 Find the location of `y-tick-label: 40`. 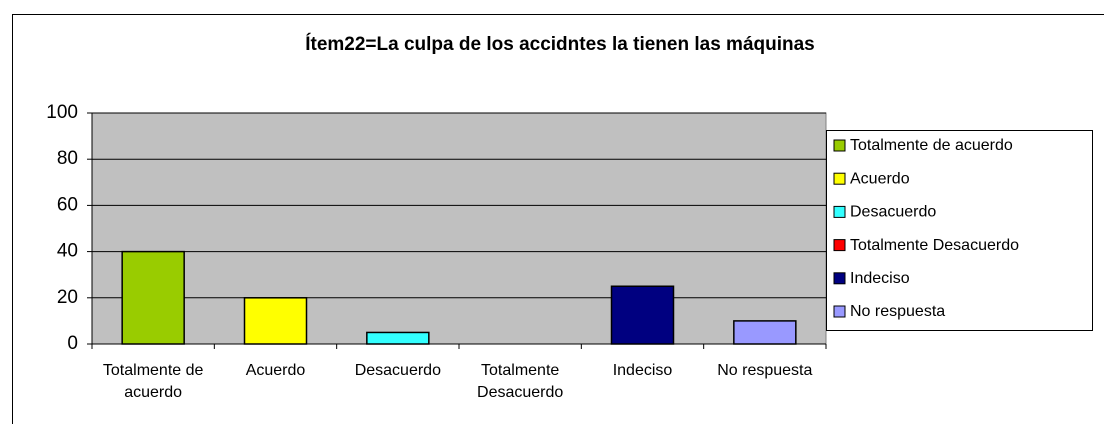

y-tick-label: 40 is located at coordinates (67, 251).